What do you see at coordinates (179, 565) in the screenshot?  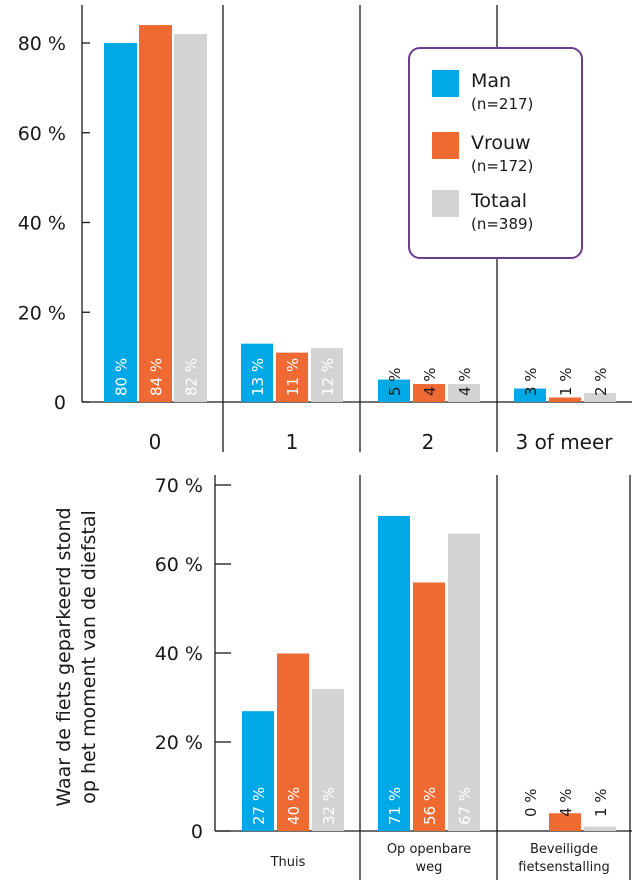 I see `bottom-y-tick-label: 60 %` at bounding box center [179, 565].